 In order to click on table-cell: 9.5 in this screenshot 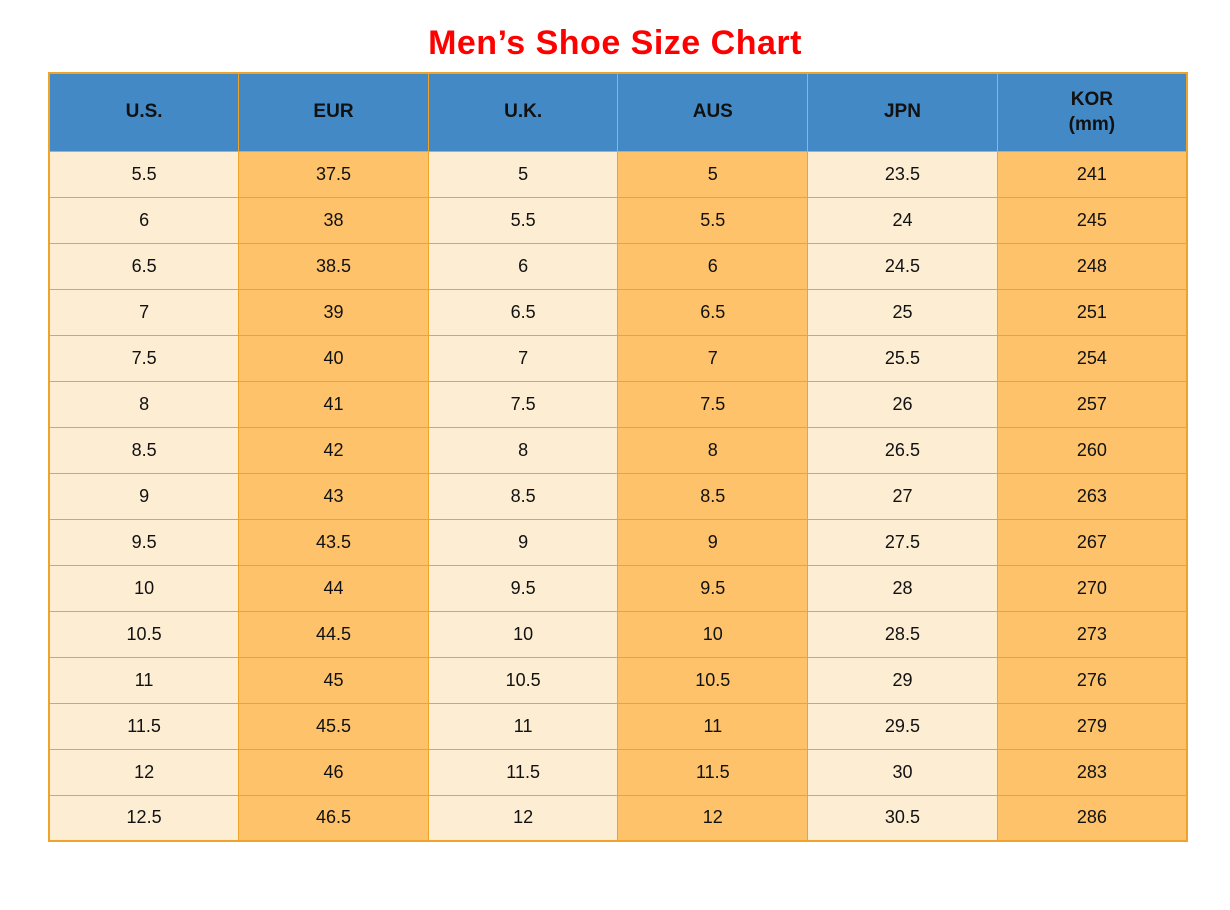, I will do `click(144, 542)`.